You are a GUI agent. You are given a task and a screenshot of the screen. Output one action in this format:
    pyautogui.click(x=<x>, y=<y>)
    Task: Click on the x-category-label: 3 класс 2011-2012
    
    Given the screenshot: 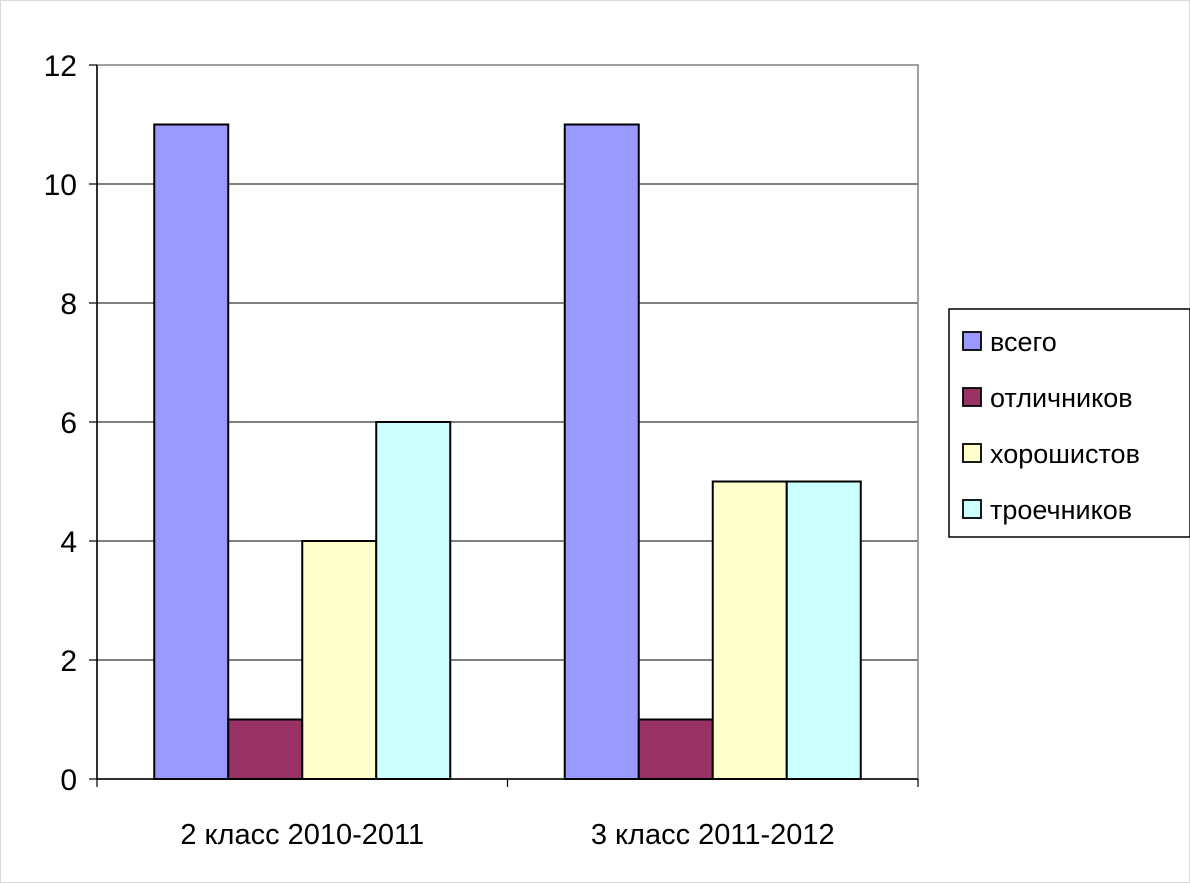 What is the action you would take?
    pyautogui.click(x=713, y=835)
    